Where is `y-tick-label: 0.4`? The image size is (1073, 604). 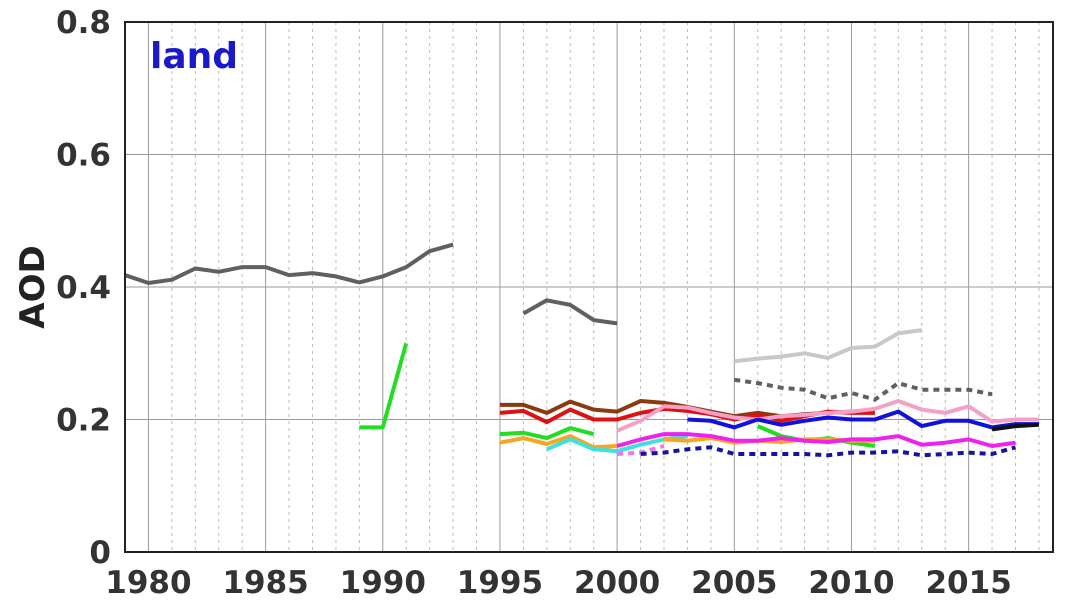 y-tick-label: 0.4 is located at coordinates (83, 288).